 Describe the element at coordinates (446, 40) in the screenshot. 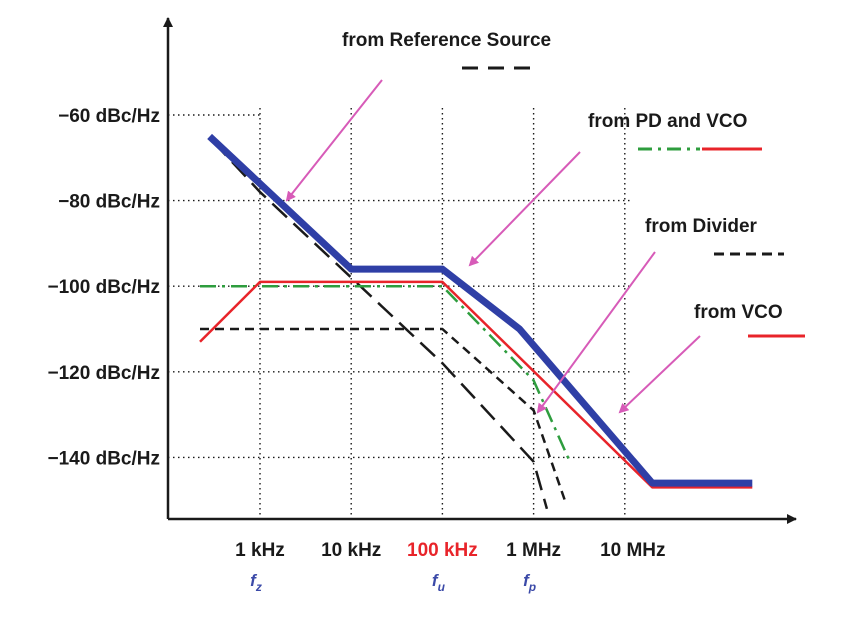

I see `legend-label-reference: from Reference Source` at that location.